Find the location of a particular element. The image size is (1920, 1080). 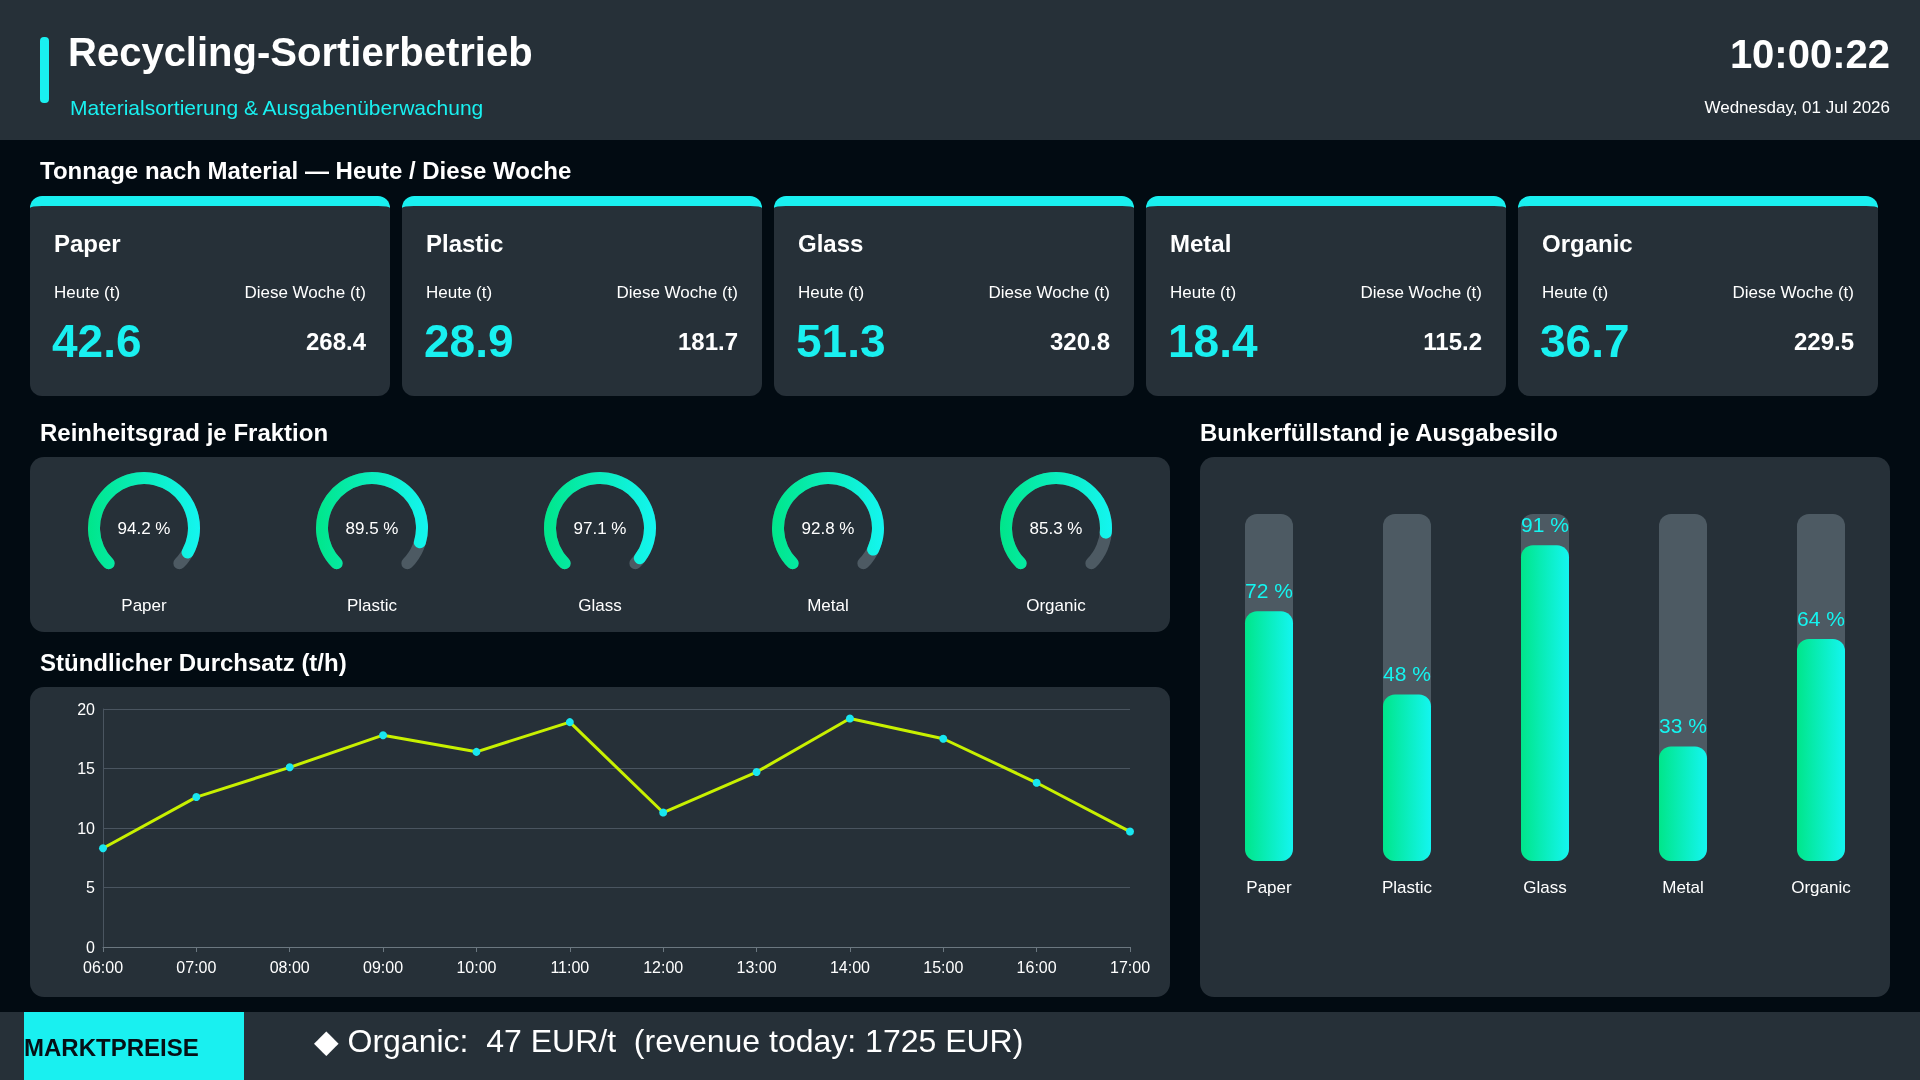

x-tick-label: 06:00 is located at coordinates (103, 967).